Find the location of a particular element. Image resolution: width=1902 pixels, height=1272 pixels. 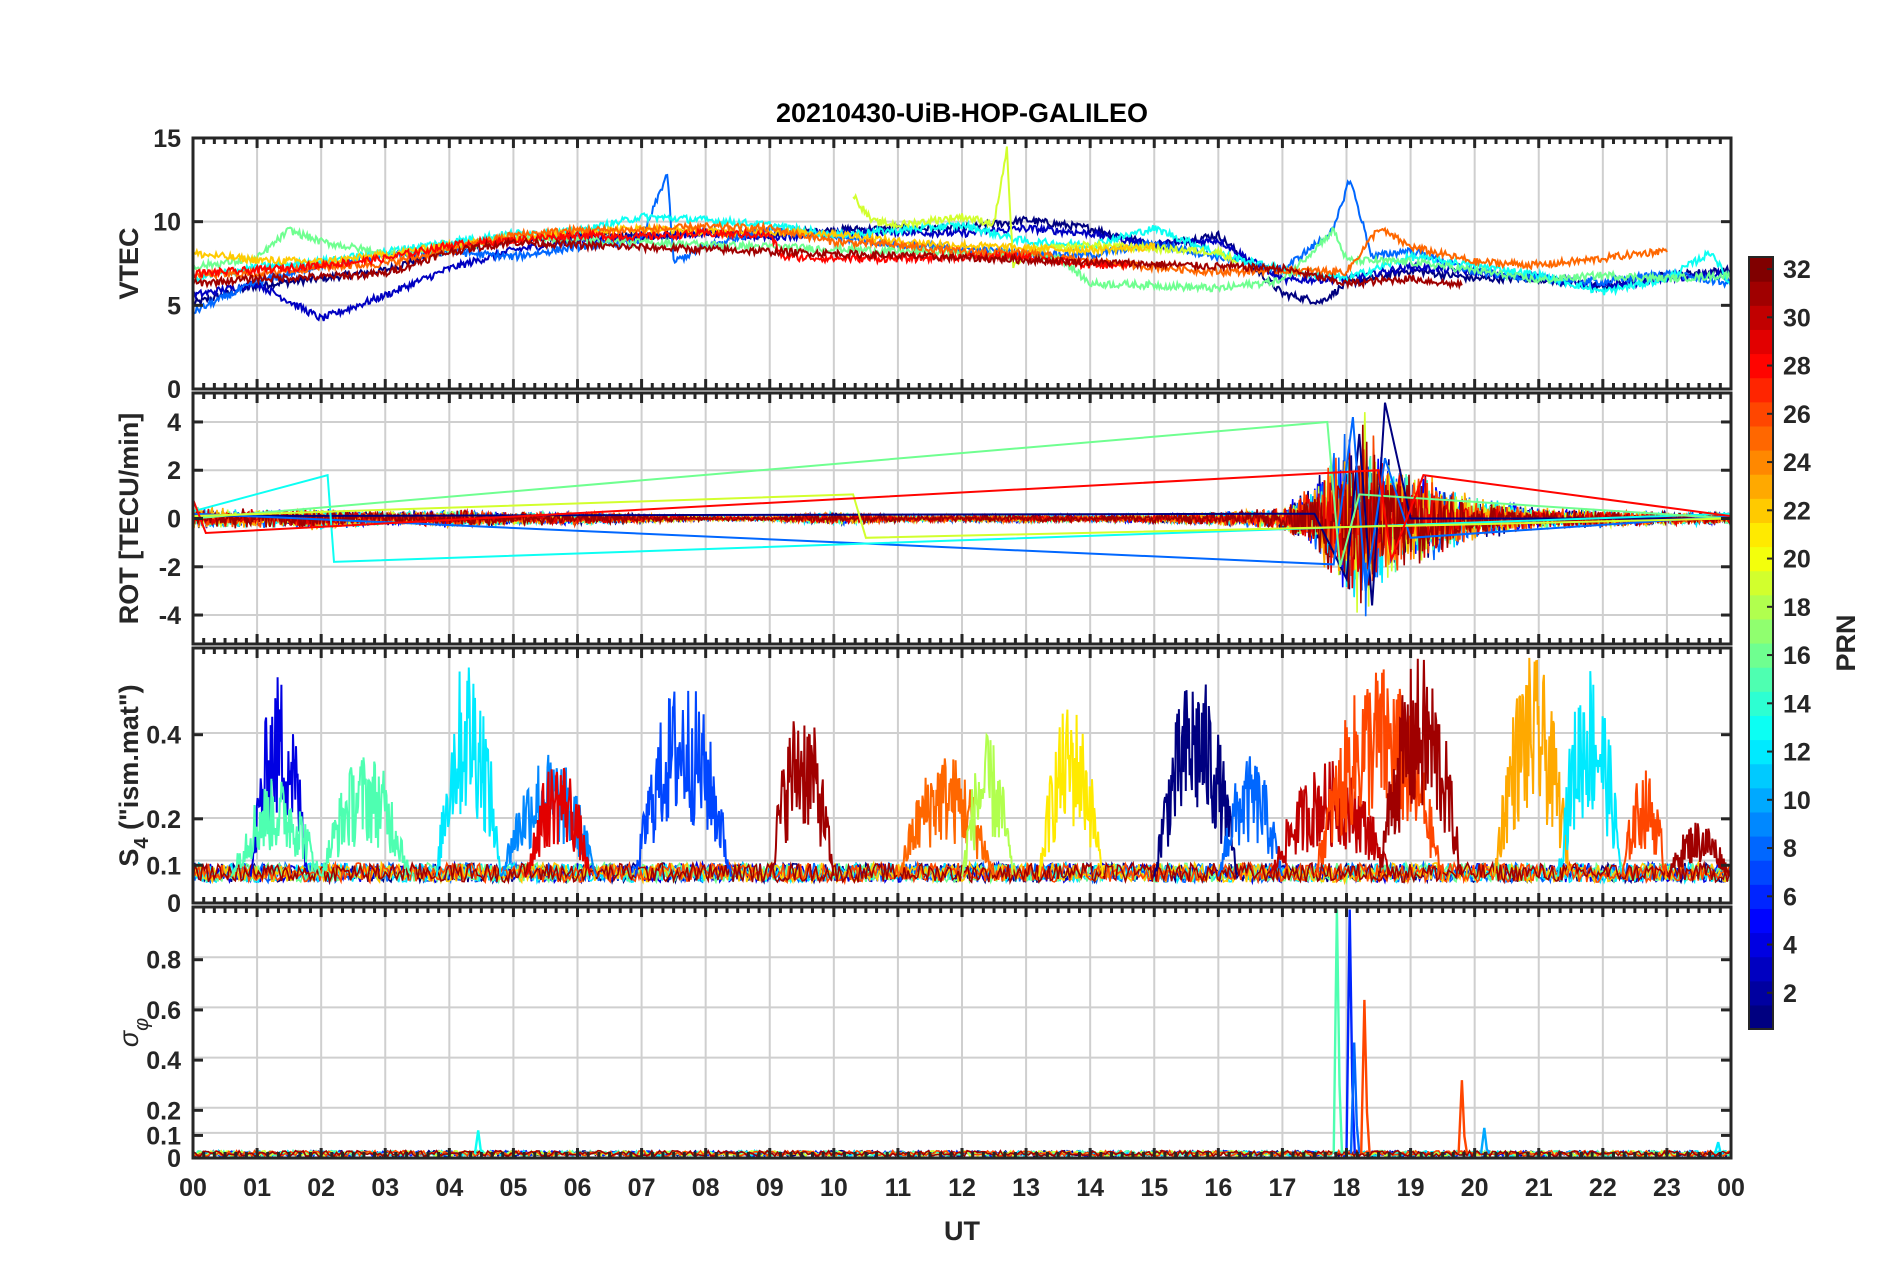

y-axis-label-sigma_phi: σφ is located at coordinates (133, 1032).